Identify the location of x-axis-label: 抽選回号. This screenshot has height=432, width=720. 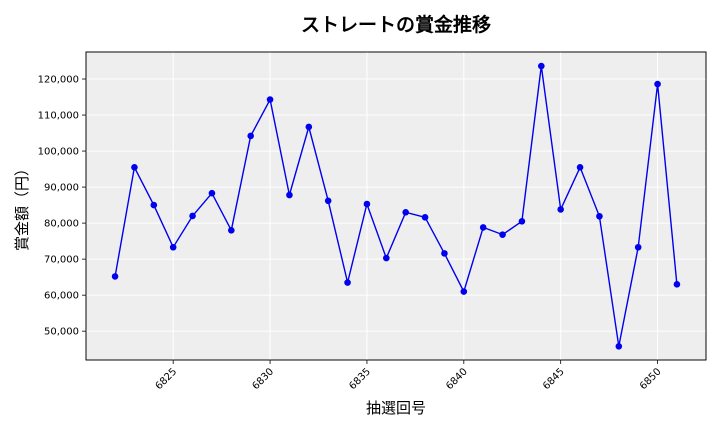
(396, 408).